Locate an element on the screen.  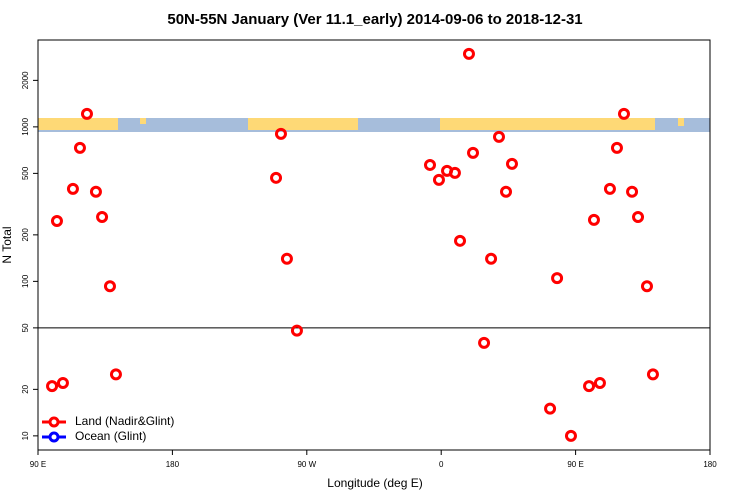
legend-label: Ocean (Glint) is located at coordinates (110, 436).